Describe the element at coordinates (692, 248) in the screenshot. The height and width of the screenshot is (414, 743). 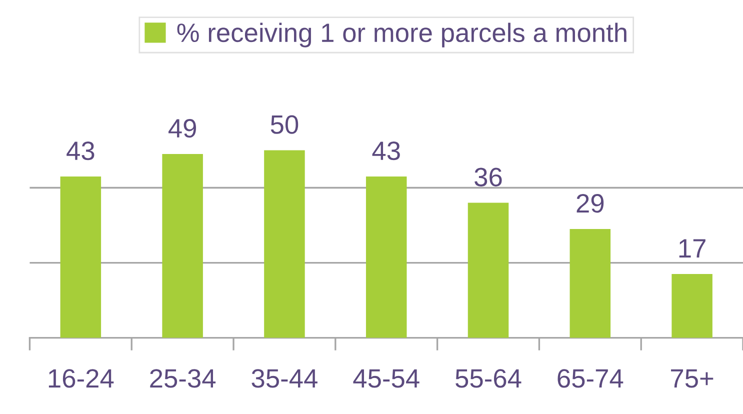
I see `data-label: 17` at that location.